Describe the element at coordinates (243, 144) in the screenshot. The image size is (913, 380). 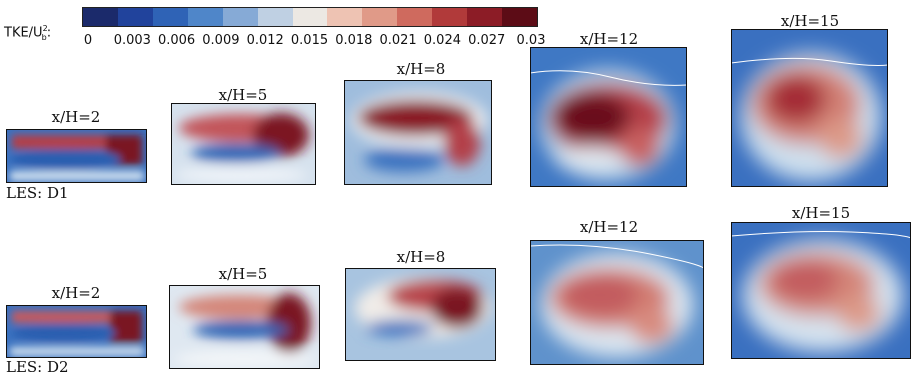
I see `contour-d1-x5` at that location.